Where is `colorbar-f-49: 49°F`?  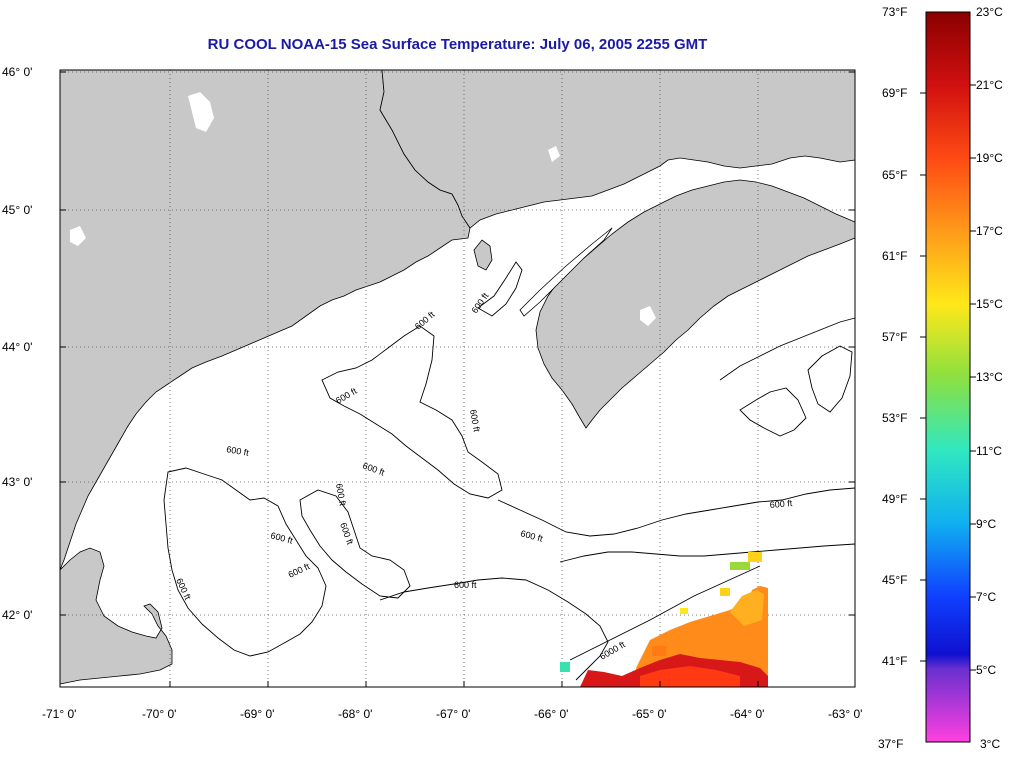 colorbar-f-49: 49°F is located at coordinates (894, 499).